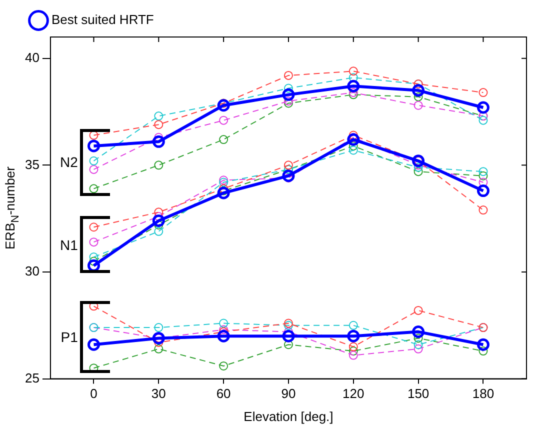 Image resolution: width=534 pixels, height=429 pixels. What do you see at coordinates (288, 394) in the screenshot?
I see `x-tick-label: 90` at bounding box center [288, 394].